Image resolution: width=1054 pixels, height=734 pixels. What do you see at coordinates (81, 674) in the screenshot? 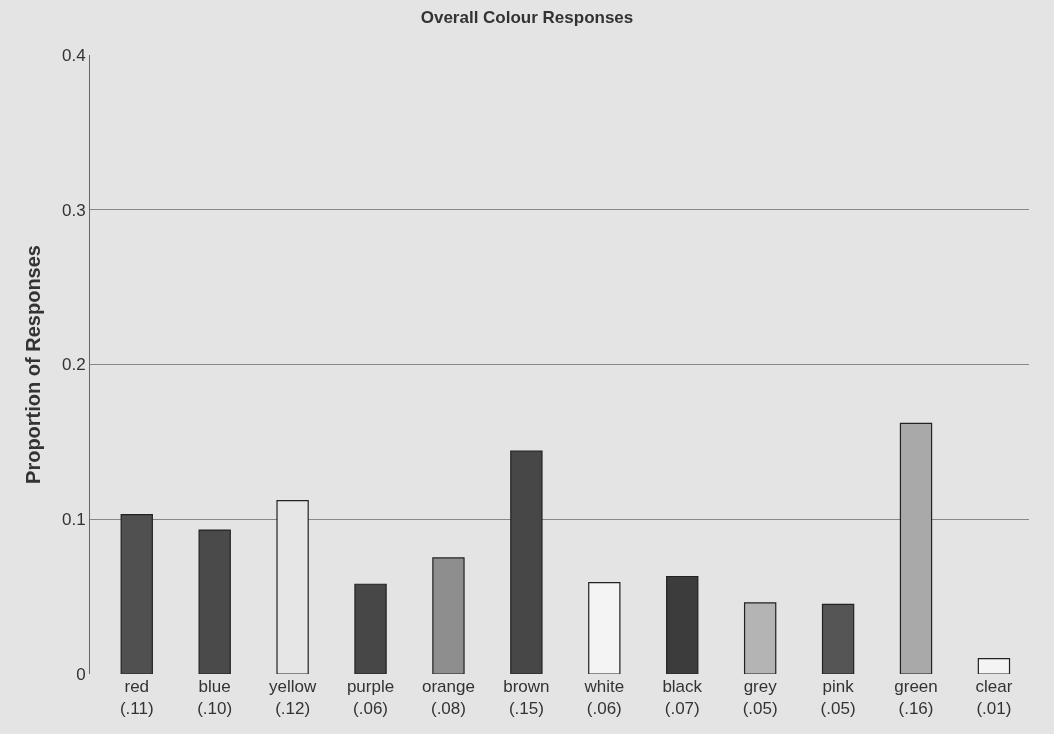
I see `y-tick-label: 0` at bounding box center [81, 674].